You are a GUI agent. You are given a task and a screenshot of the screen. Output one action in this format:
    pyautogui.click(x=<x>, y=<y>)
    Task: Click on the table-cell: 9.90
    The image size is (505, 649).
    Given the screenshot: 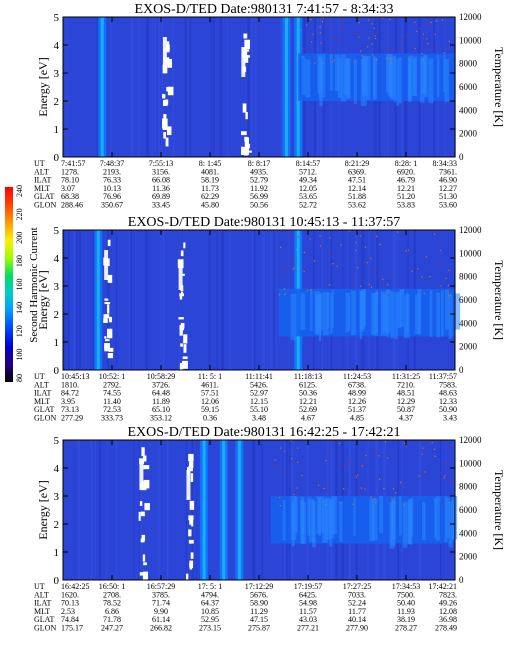 What is the action you would take?
    pyautogui.click(x=161, y=611)
    